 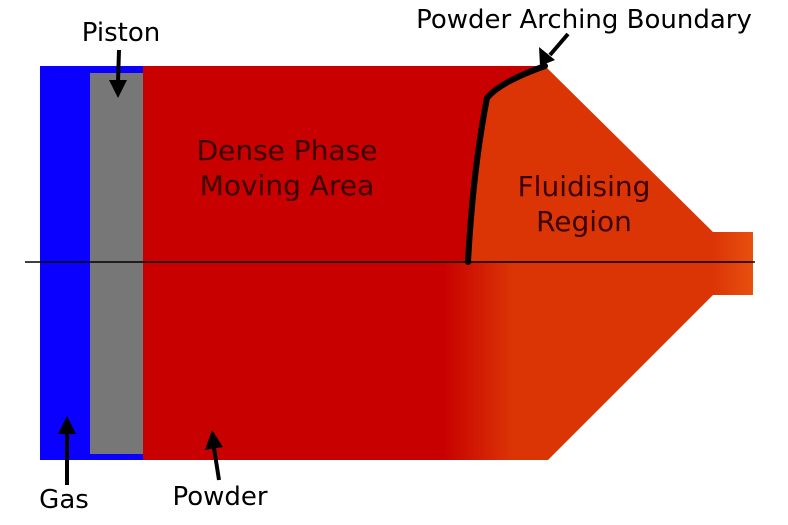 What do you see at coordinates (287, 150) in the screenshot?
I see `dense-phase-label-line1: Dense Phase` at bounding box center [287, 150].